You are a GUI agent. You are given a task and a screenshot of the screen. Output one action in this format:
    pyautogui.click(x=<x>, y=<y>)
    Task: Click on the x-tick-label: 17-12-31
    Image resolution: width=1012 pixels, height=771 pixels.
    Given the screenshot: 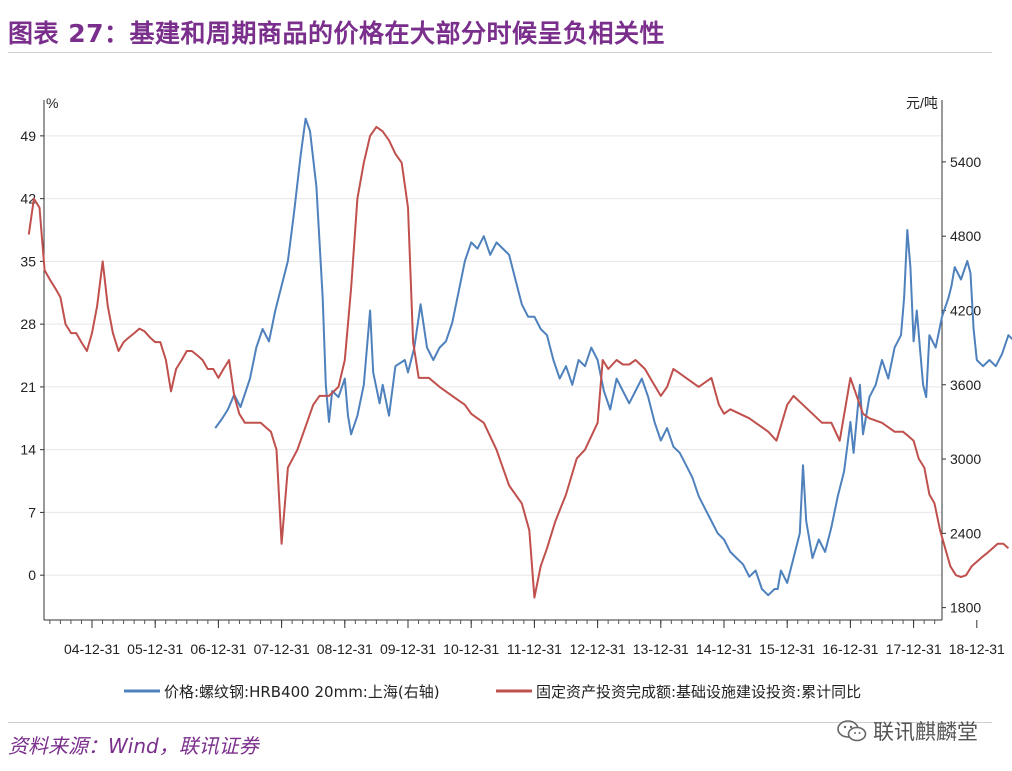 What is the action you would take?
    pyautogui.click(x=914, y=649)
    